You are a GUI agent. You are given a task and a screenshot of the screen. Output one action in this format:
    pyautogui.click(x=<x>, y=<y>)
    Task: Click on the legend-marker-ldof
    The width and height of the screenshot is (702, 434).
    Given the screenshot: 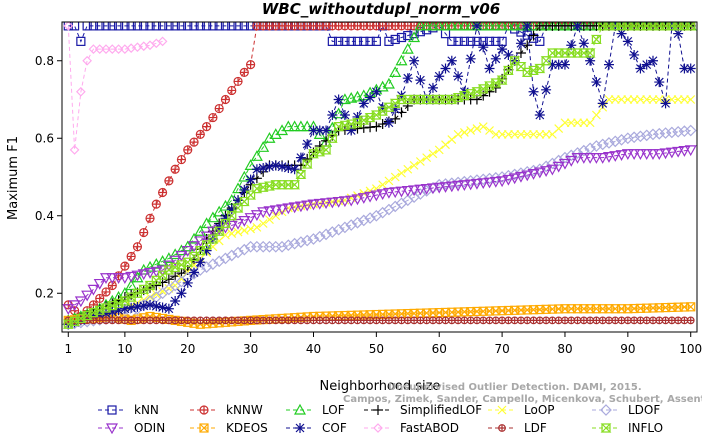 What is the action you would take?
    pyautogui.click(x=606, y=410)
    